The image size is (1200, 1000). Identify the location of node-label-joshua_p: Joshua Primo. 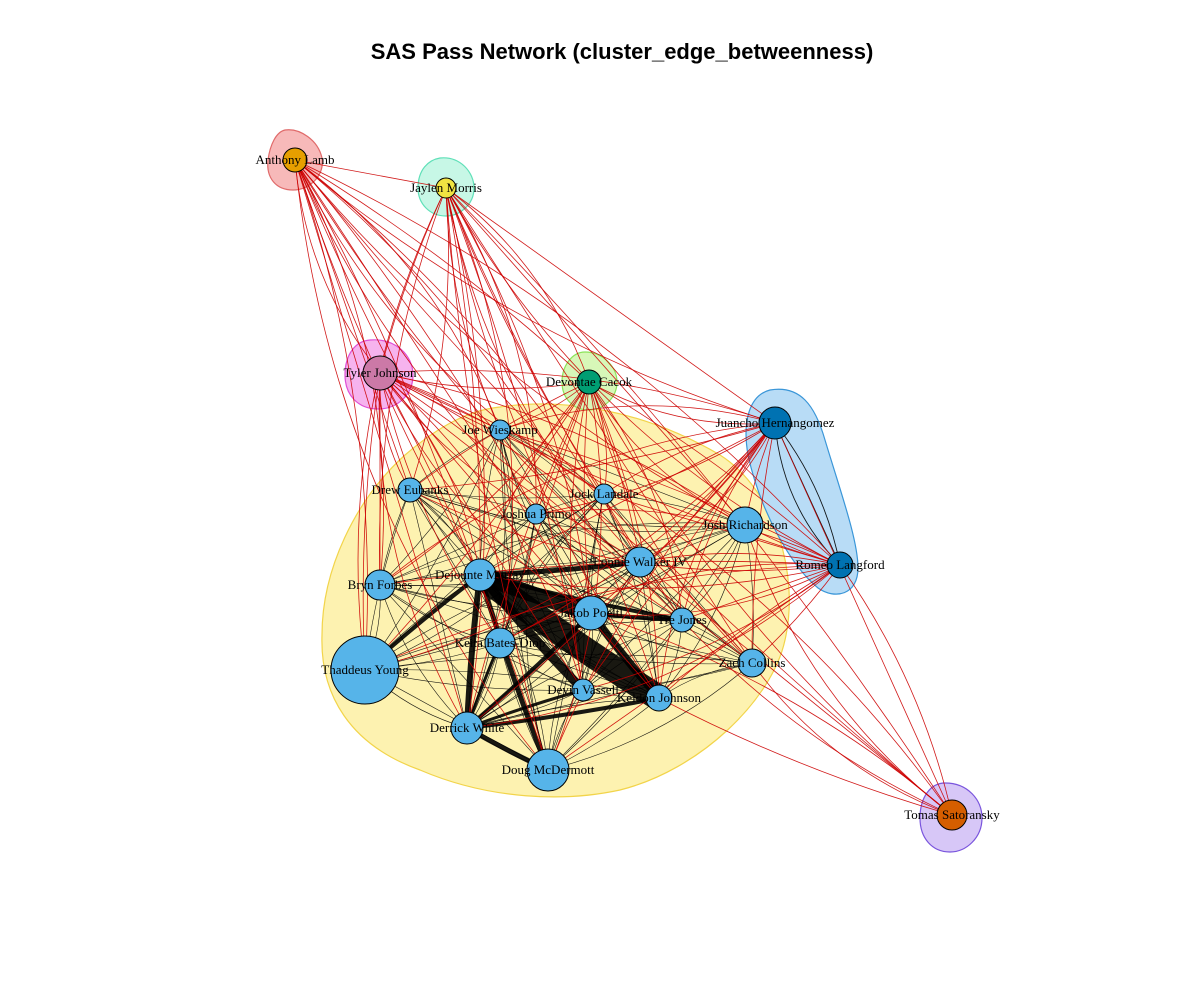
(536, 513).